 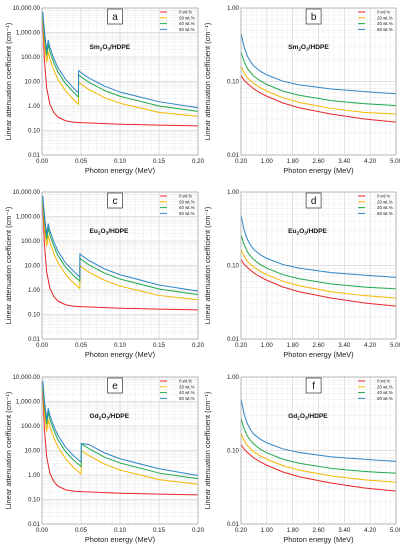 I want to click on panel-title: Gd2O3/HDPE, so click(x=110, y=417).